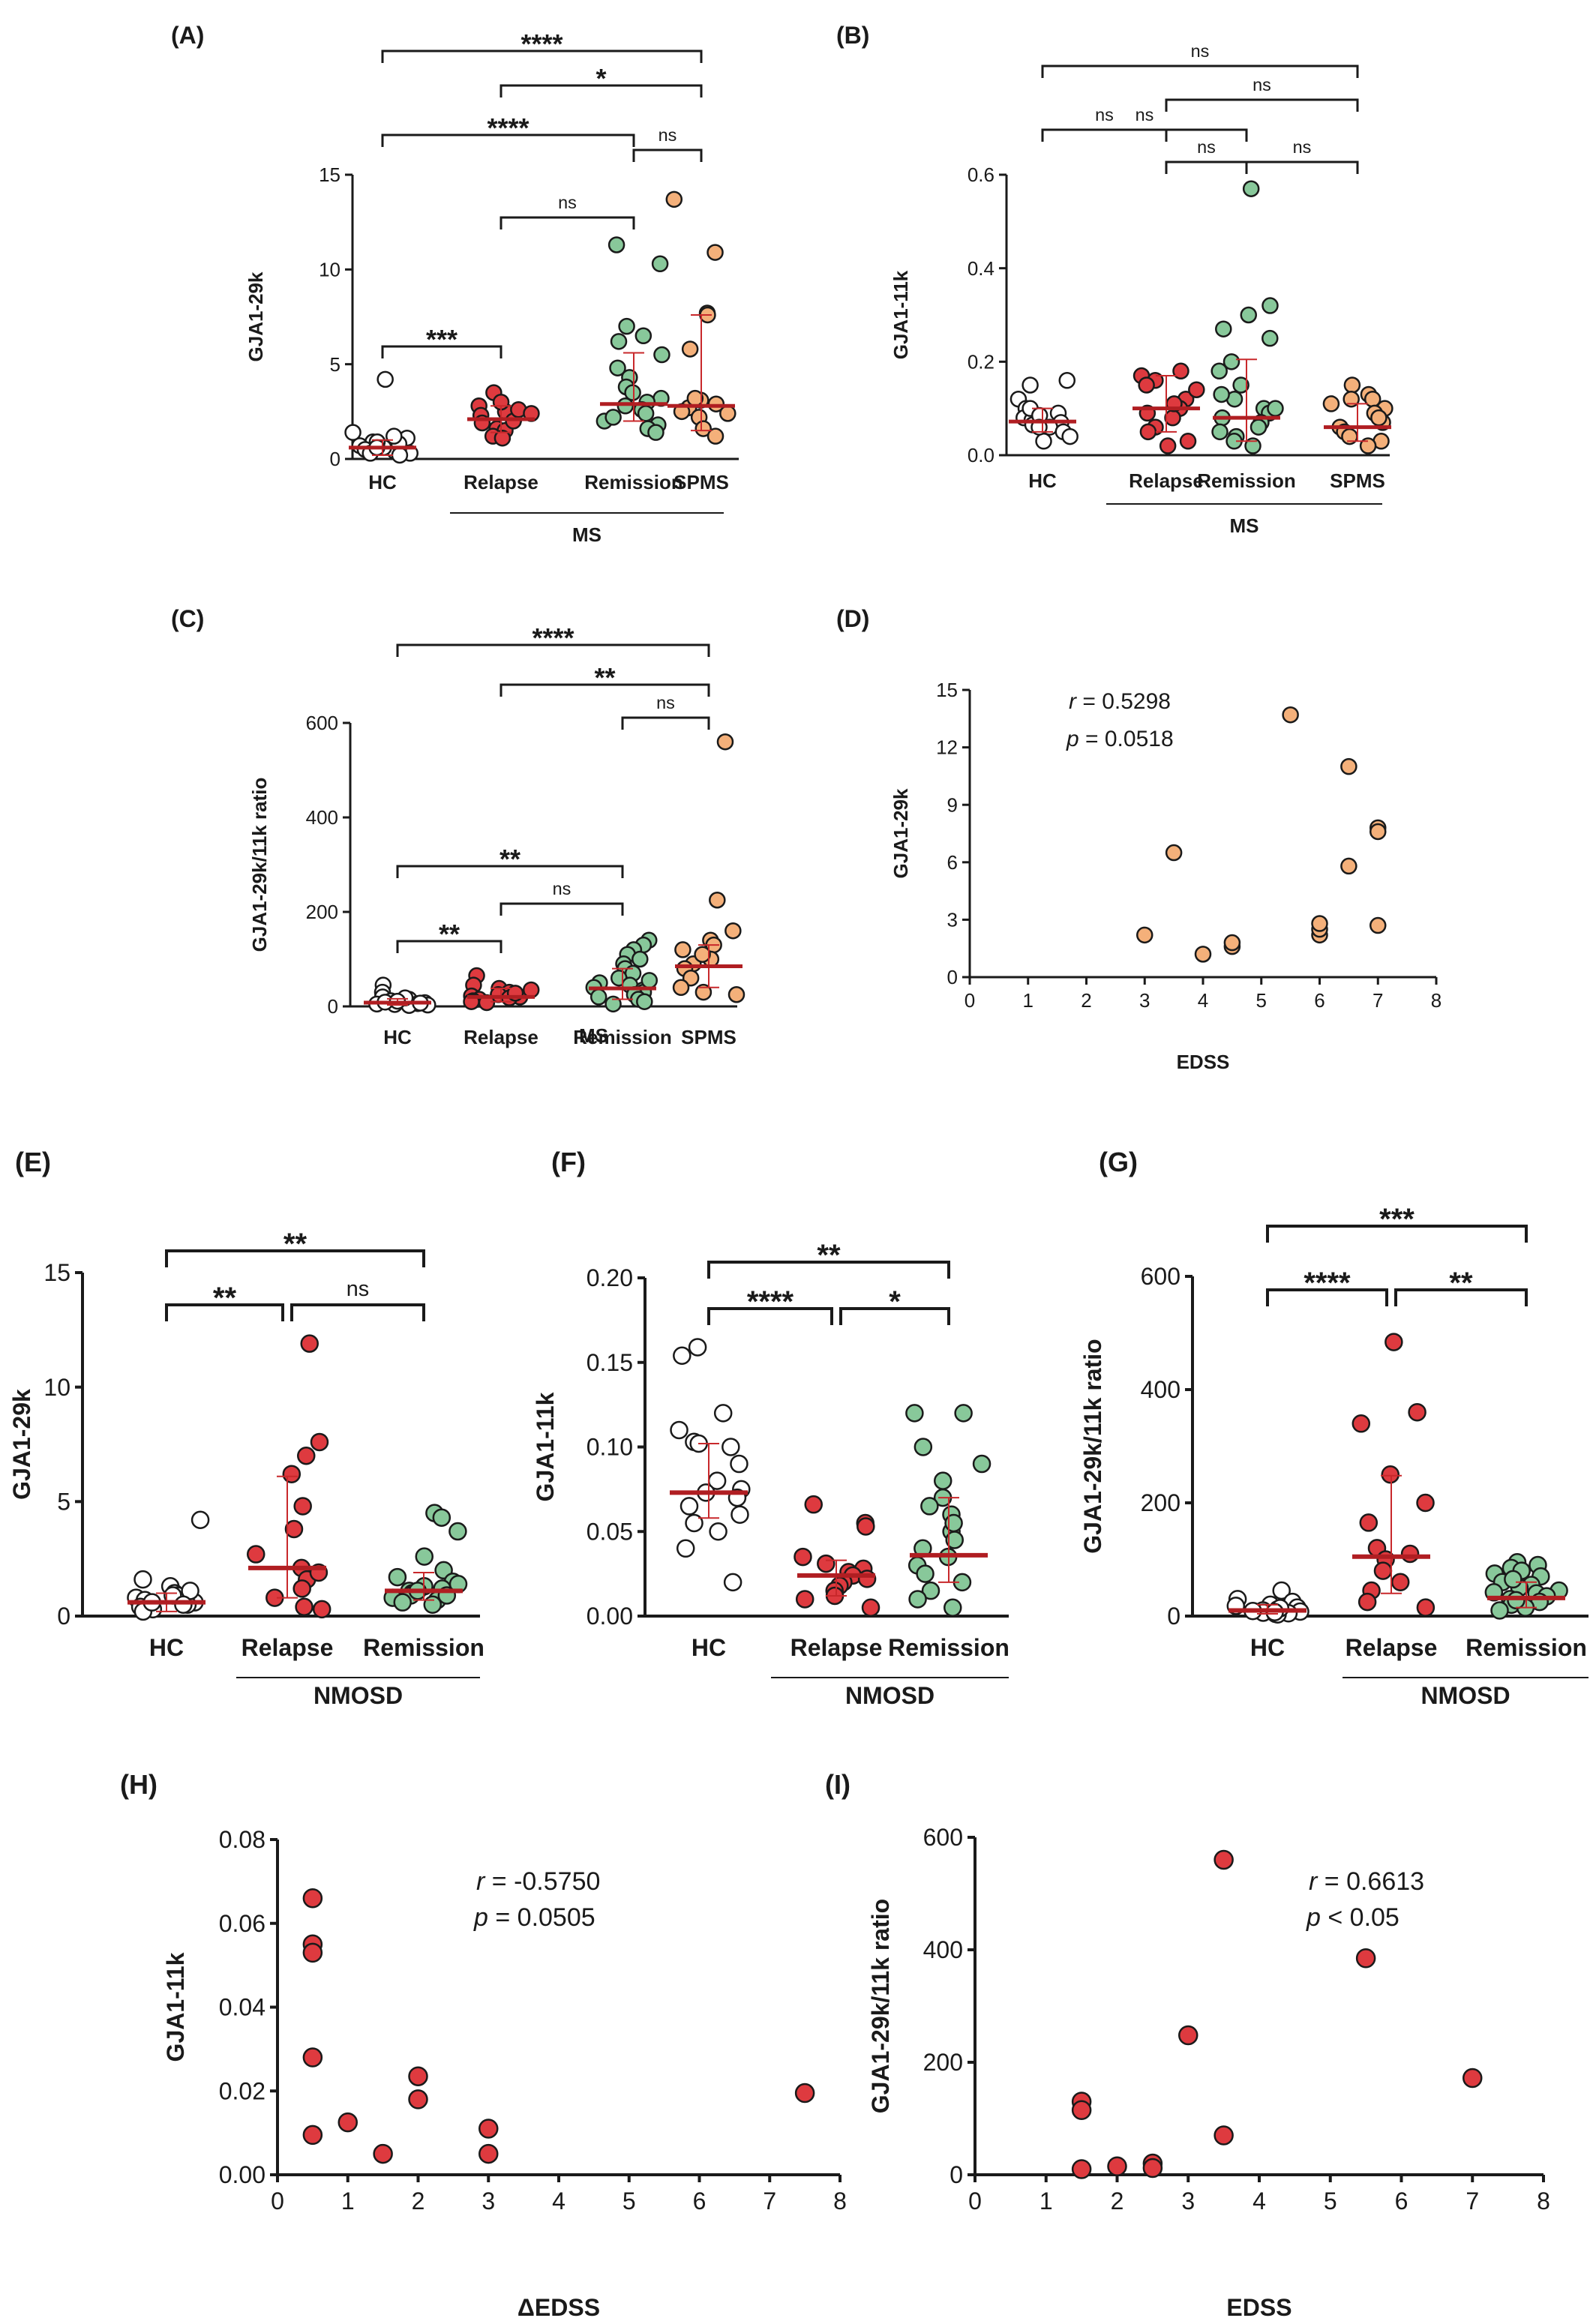 The image size is (1596, 2324). Describe the element at coordinates (329, 174) in the screenshot. I see `y-tick-label: 15` at that location.